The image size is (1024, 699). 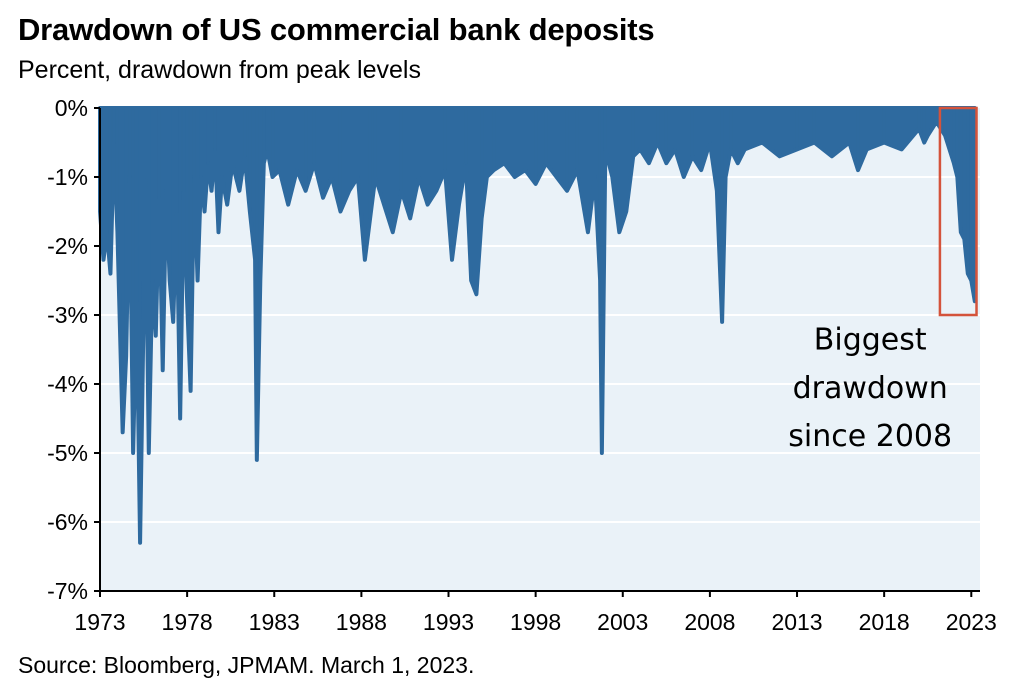 I want to click on y-tick-label-6: -6%, so click(x=67, y=522).